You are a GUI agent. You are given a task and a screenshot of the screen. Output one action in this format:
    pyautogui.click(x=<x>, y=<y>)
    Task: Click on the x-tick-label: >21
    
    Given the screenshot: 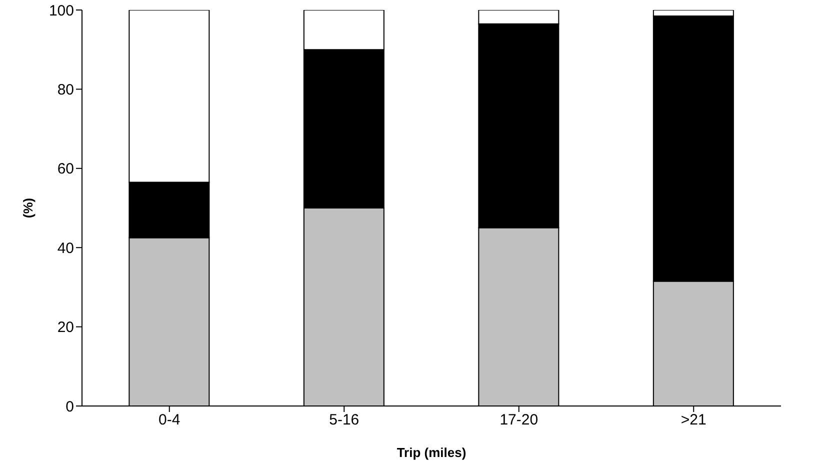 What is the action you would take?
    pyautogui.click(x=693, y=420)
    